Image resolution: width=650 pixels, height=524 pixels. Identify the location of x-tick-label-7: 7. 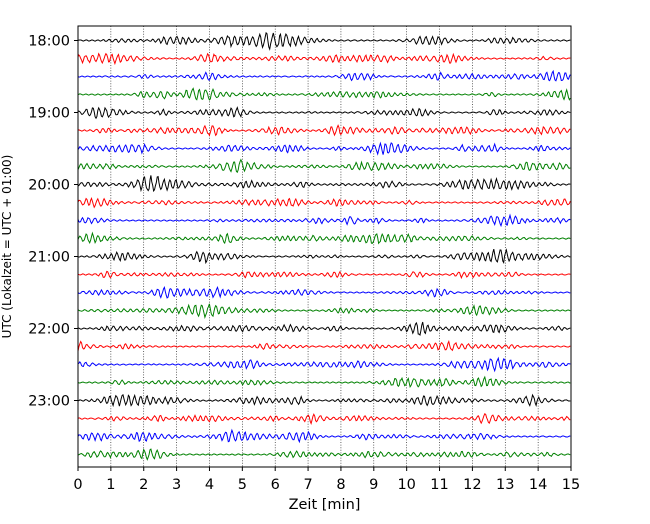
(307, 485).